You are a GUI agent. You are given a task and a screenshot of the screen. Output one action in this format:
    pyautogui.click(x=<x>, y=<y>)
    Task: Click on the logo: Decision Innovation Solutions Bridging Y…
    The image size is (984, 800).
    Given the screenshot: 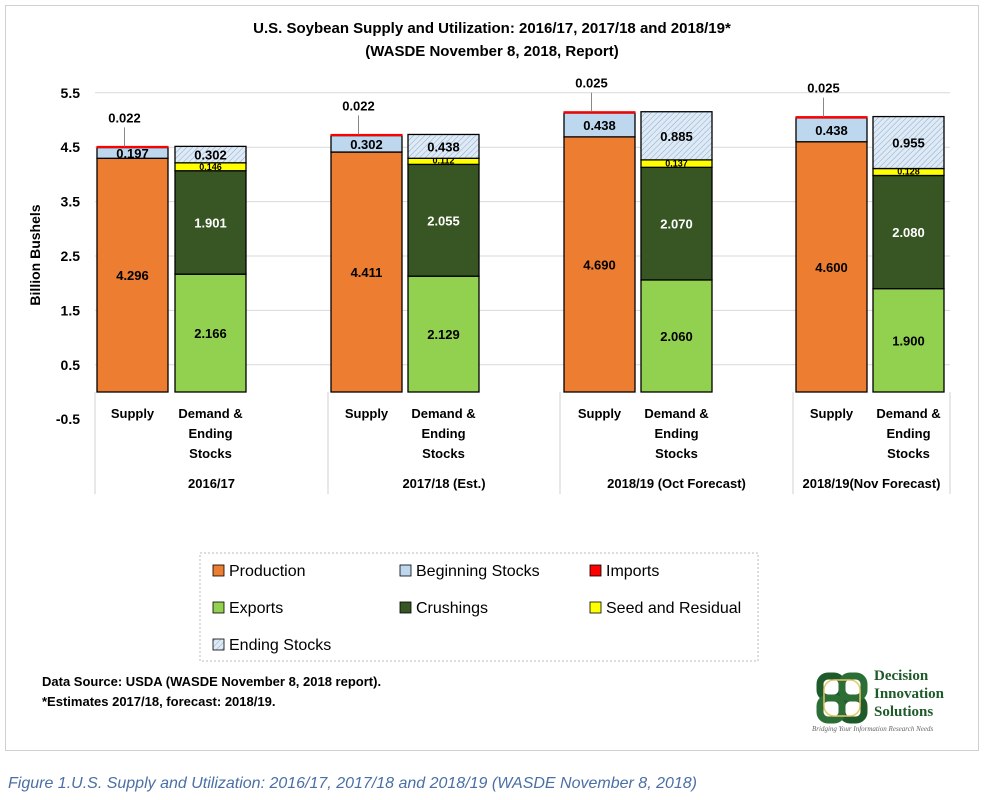 What is the action you would take?
    pyautogui.click(x=888, y=701)
    